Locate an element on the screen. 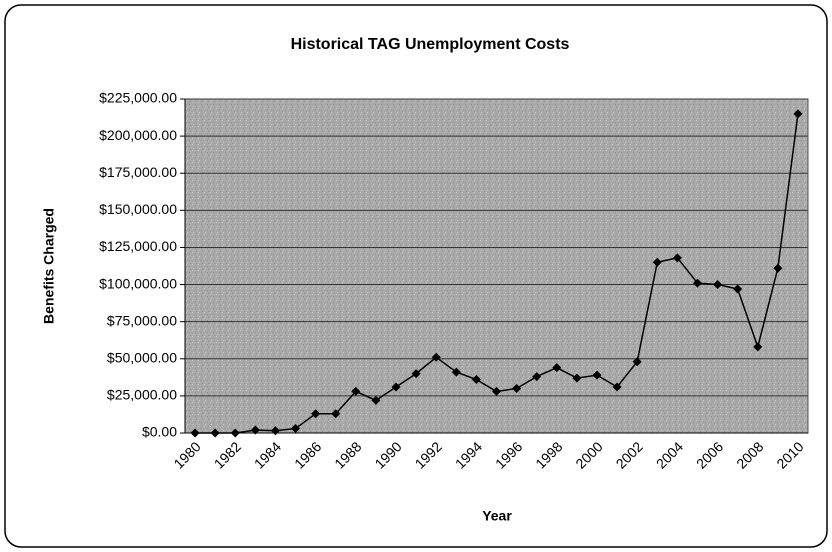  chart-title: Historical TAG Unemployment Costs is located at coordinates (430, 44).